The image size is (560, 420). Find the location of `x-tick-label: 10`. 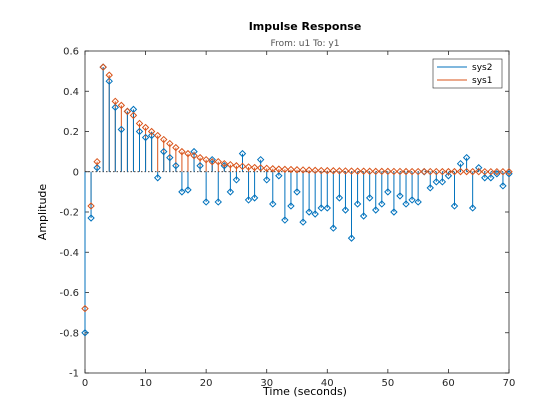

x-tick-label: 10 is located at coordinates (145, 383).